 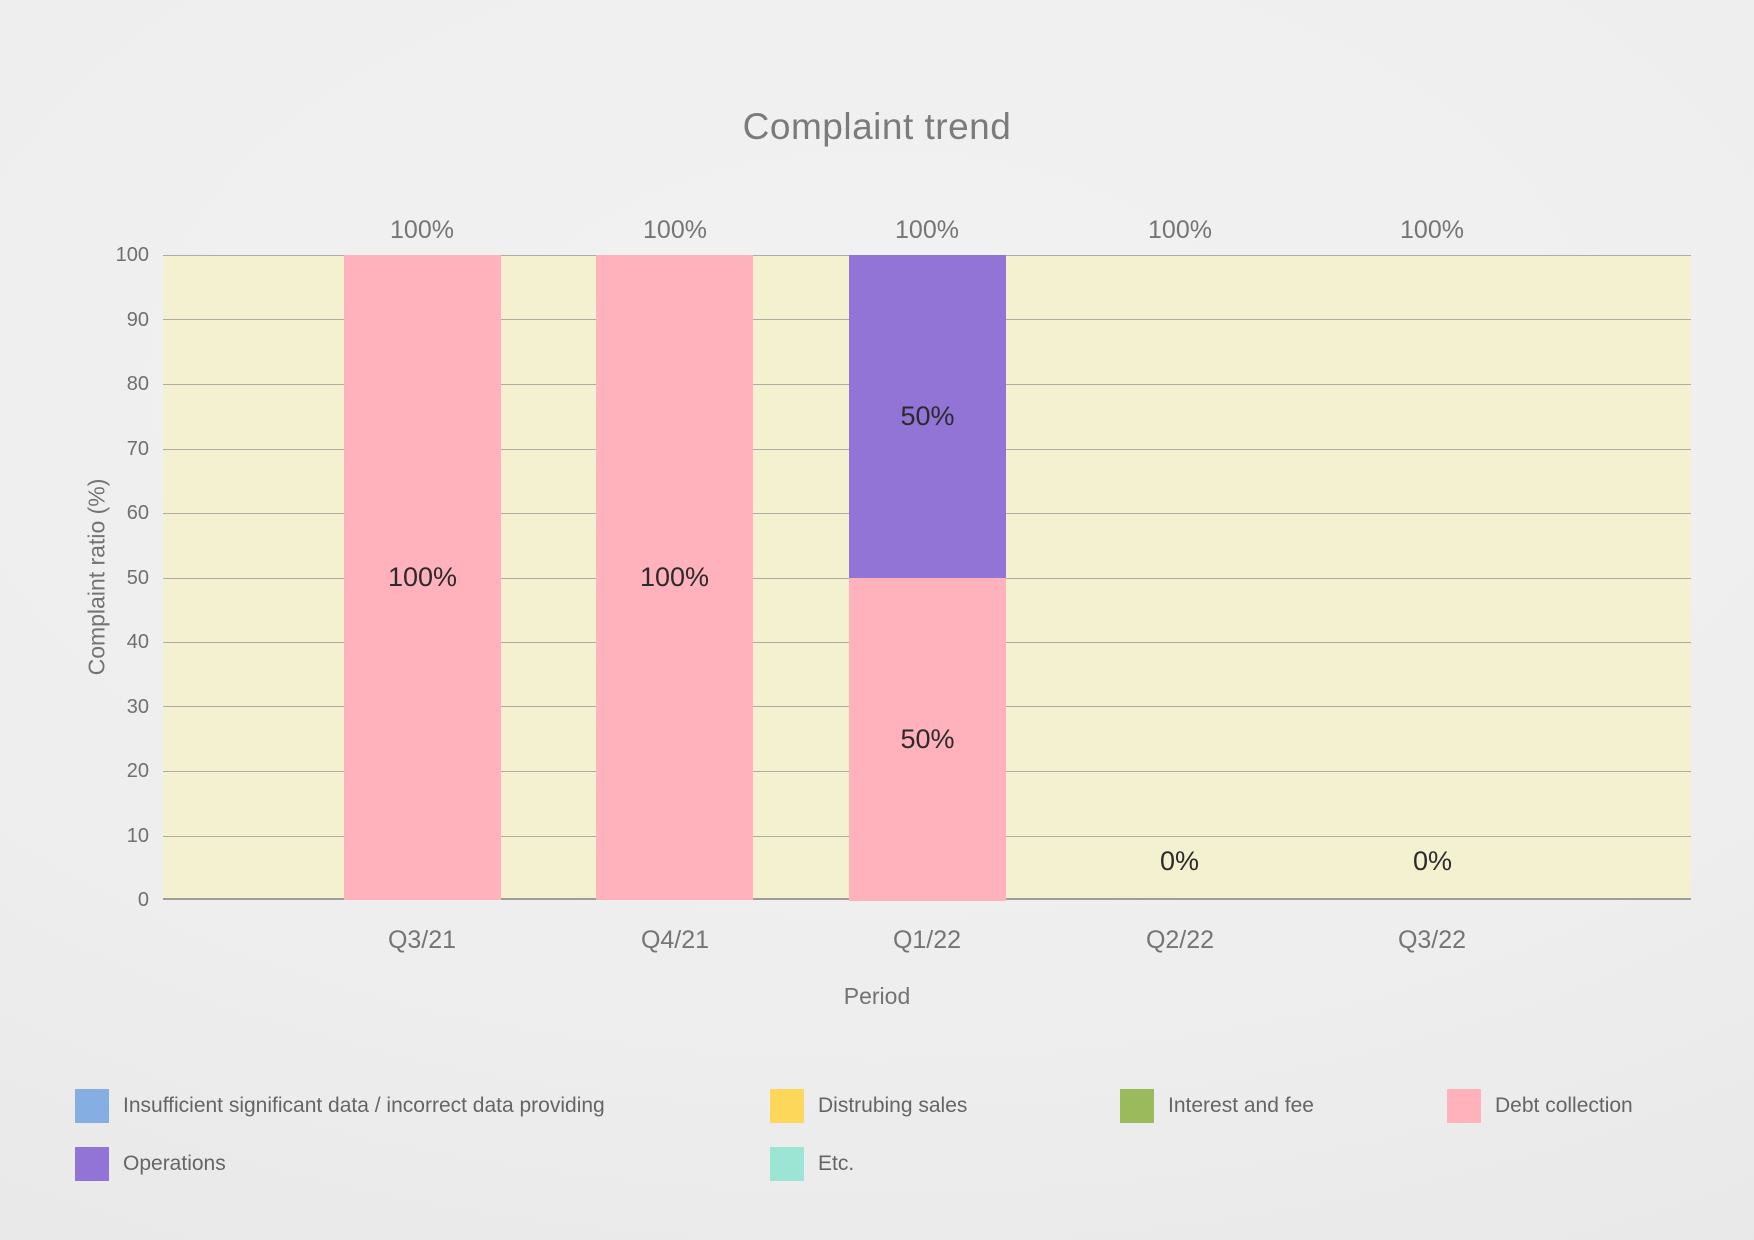 What do you see at coordinates (137, 384) in the screenshot?
I see `y-tick-label-80: 80` at bounding box center [137, 384].